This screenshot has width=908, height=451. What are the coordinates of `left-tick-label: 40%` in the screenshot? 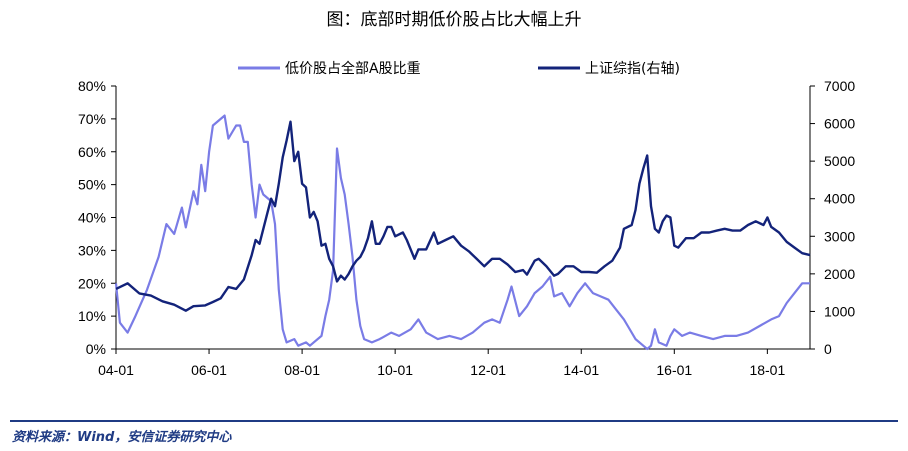 It's located at (92, 218).